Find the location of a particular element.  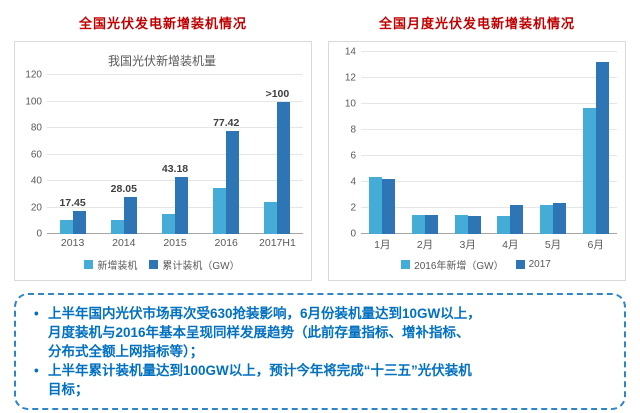

left-chart-inner-title: 我国光伏新增装机量 is located at coordinates (161, 61).